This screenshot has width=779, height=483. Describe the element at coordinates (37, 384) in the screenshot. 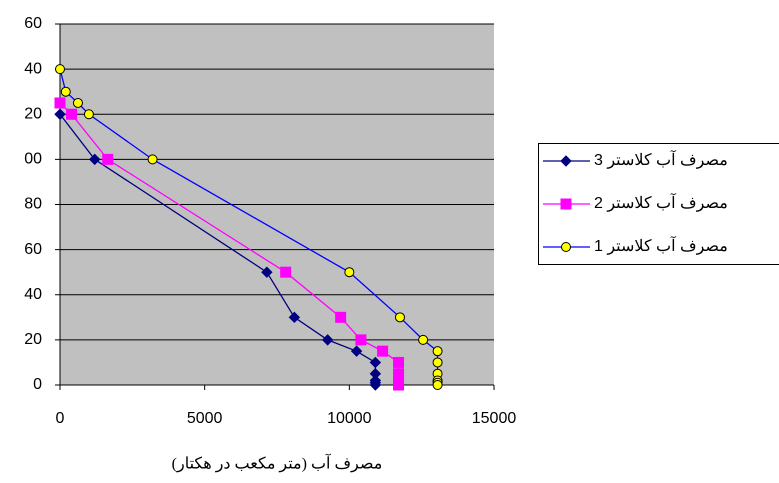

I see `y-tick-label: 0` at that location.